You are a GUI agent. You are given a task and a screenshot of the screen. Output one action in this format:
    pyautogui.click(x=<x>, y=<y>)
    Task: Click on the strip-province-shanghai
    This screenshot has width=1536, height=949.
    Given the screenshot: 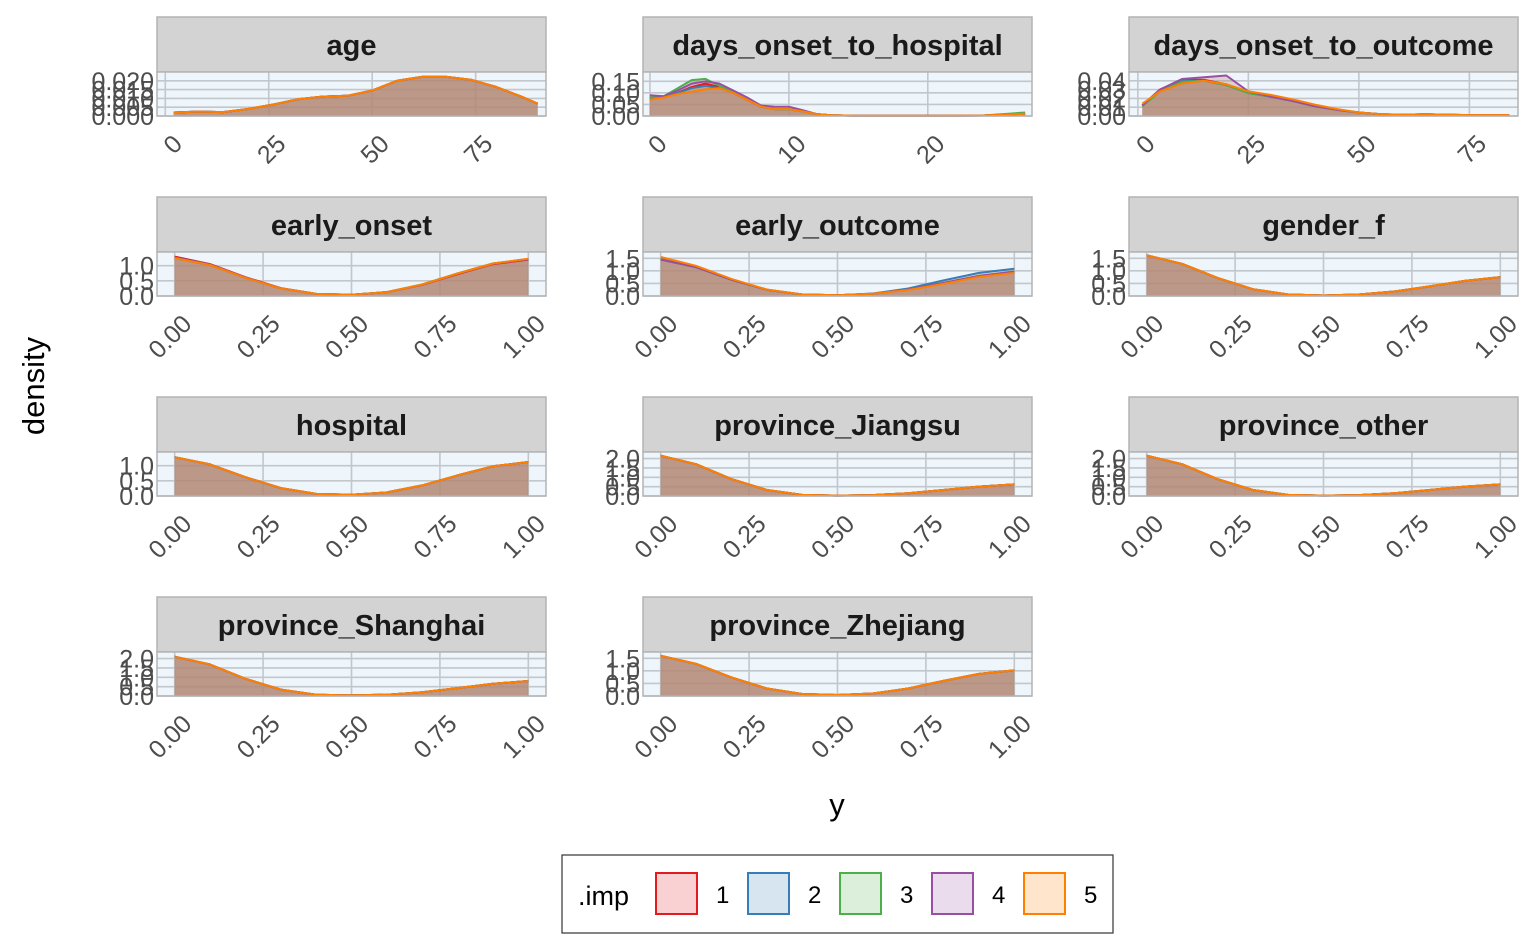 What is the action you would take?
    pyautogui.click(x=351, y=624)
    